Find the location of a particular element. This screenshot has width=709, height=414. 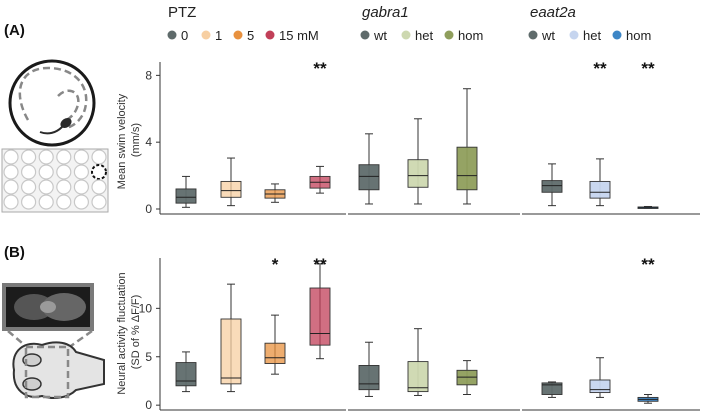

imaging-roi is located at coordinates (47, 372).